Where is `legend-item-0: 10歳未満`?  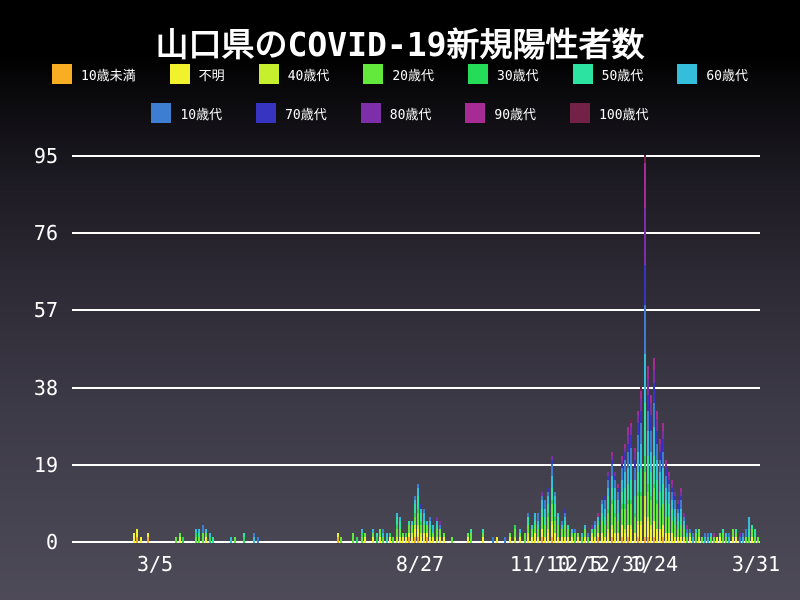
legend-item-0: 10歳未満 is located at coordinates (94, 74).